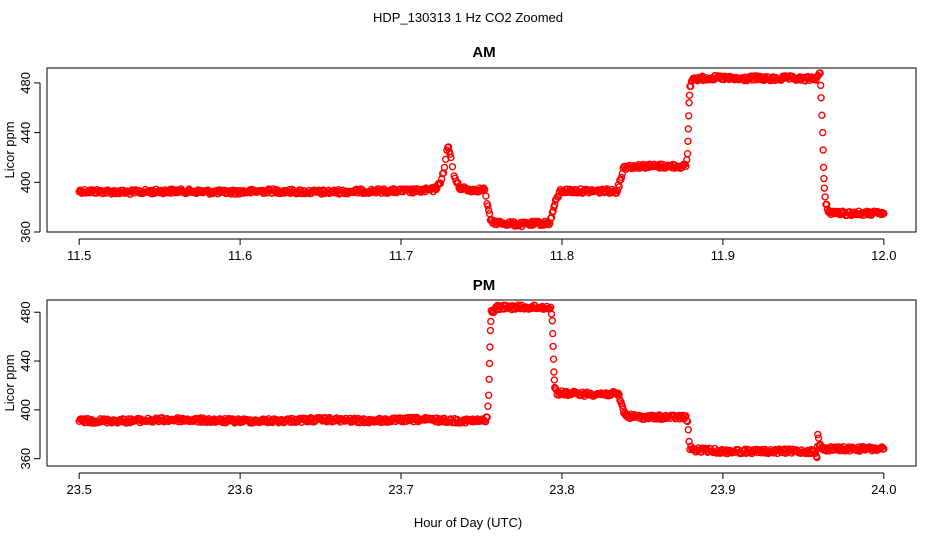 The height and width of the screenshot is (540, 936). I want to click on am-panel-title: AM, so click(483, 52).